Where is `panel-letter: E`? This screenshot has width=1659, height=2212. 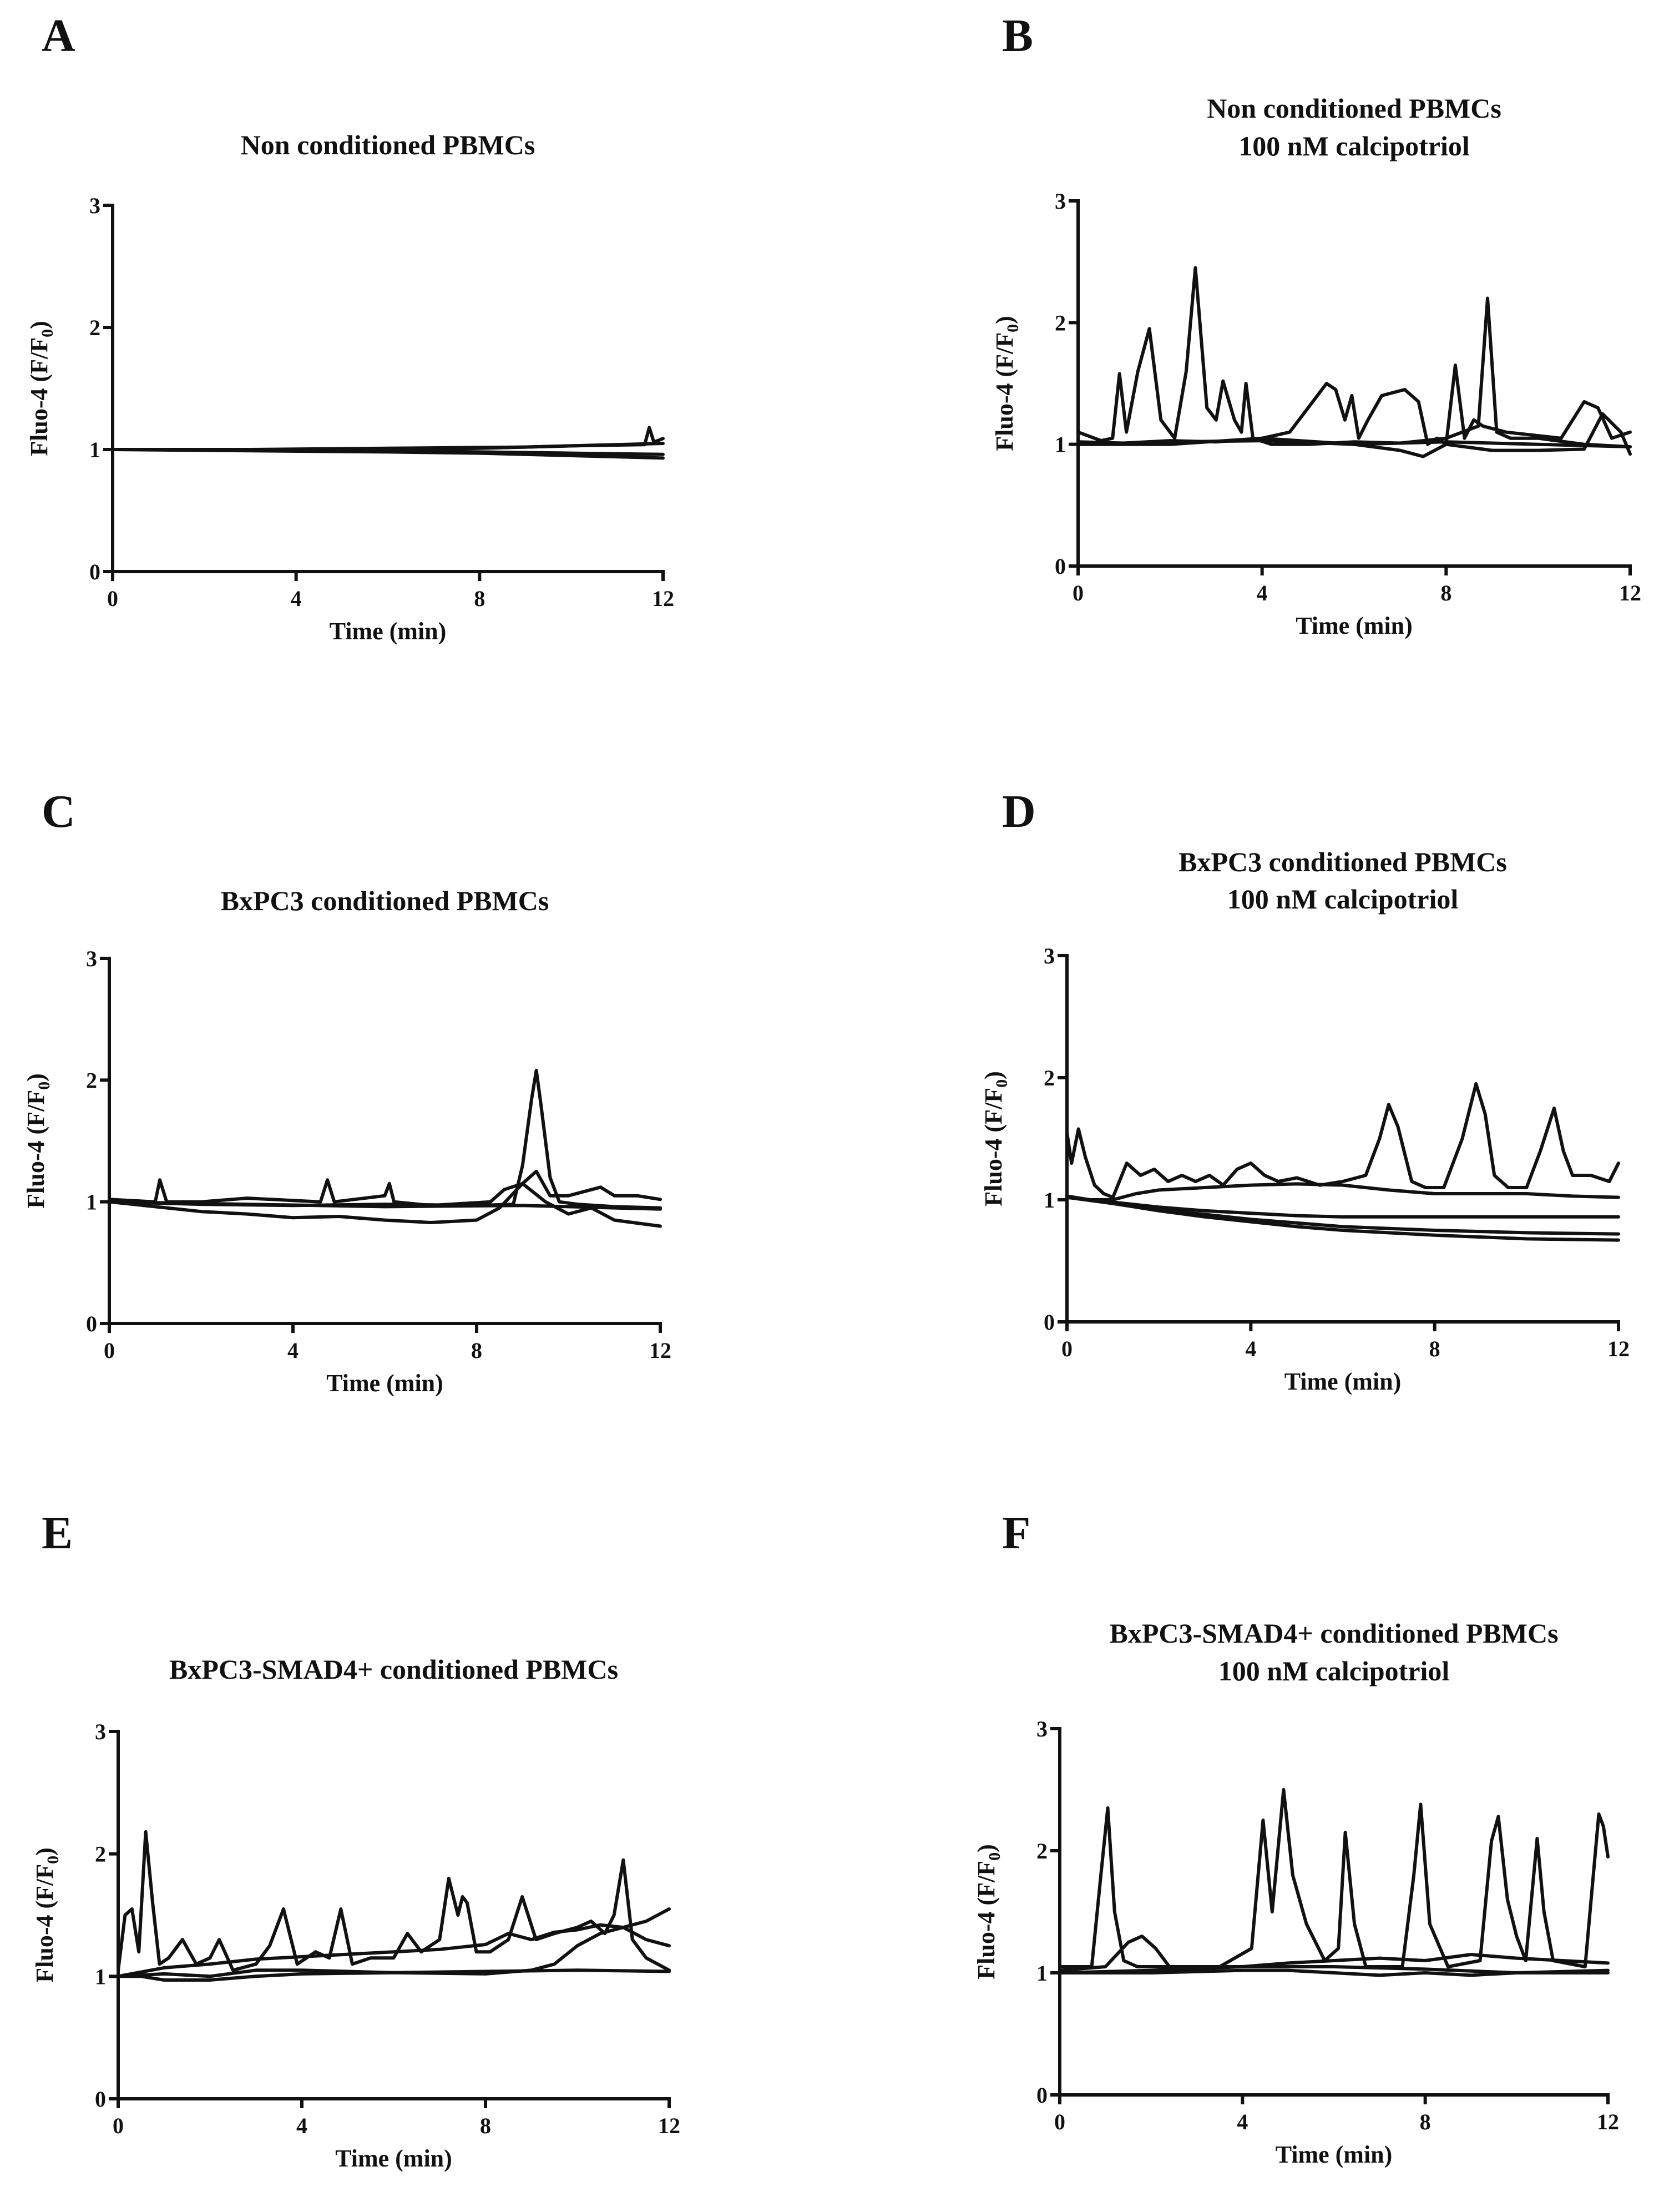
panel-letter: E is located at coordinates (58, 1533).